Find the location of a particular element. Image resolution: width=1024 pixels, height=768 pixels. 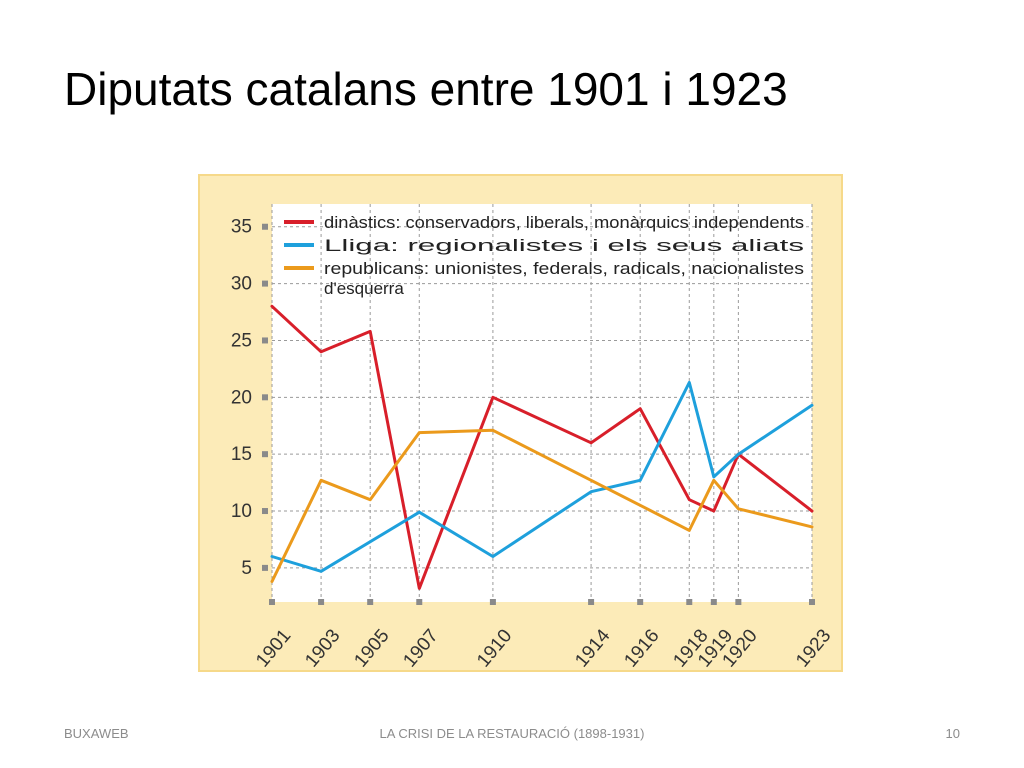

footer-author: BUXAWEB is located at coordinates (96, 733).